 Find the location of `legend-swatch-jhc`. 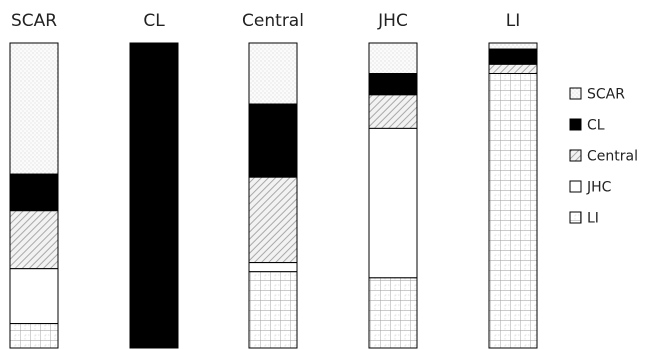

legend-swatch-jhc is located at coordinates (575, 186).